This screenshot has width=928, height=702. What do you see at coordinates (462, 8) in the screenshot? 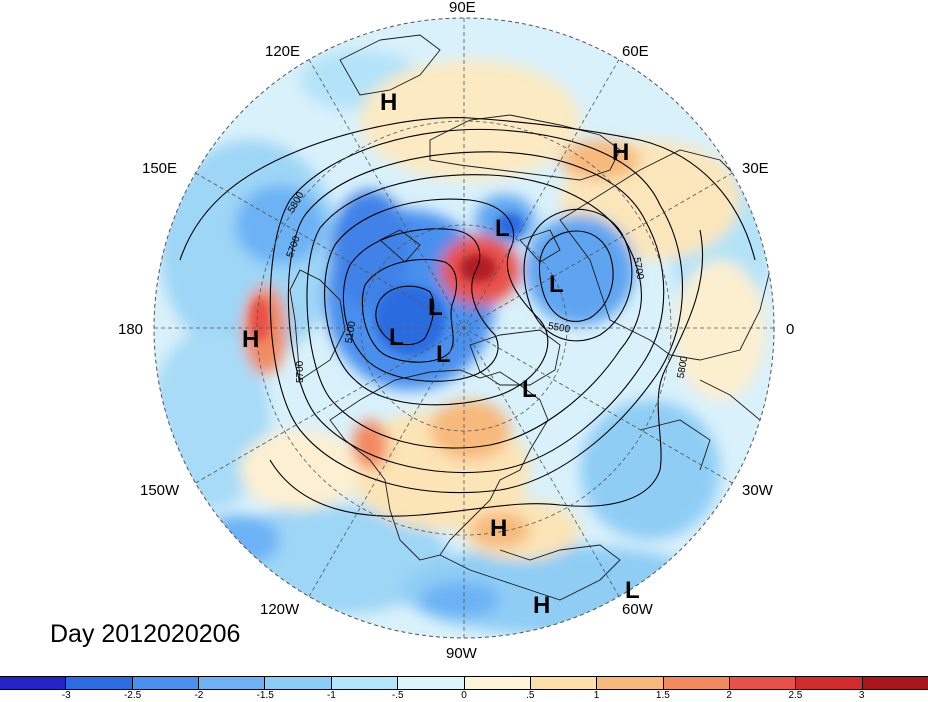
I see `lon-label-90e: 90E` at bounding box center [462, 8].